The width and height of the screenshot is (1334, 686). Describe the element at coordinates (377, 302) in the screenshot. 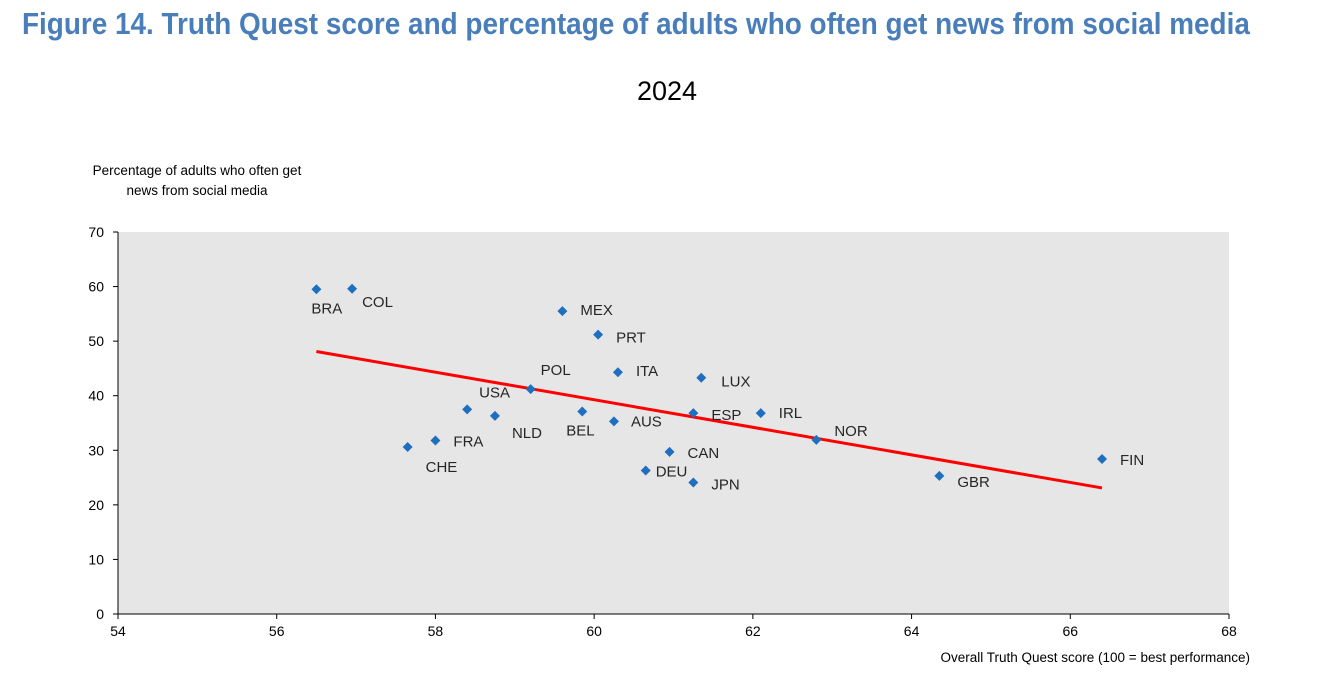

I see `point-label-col: COL` at that location.